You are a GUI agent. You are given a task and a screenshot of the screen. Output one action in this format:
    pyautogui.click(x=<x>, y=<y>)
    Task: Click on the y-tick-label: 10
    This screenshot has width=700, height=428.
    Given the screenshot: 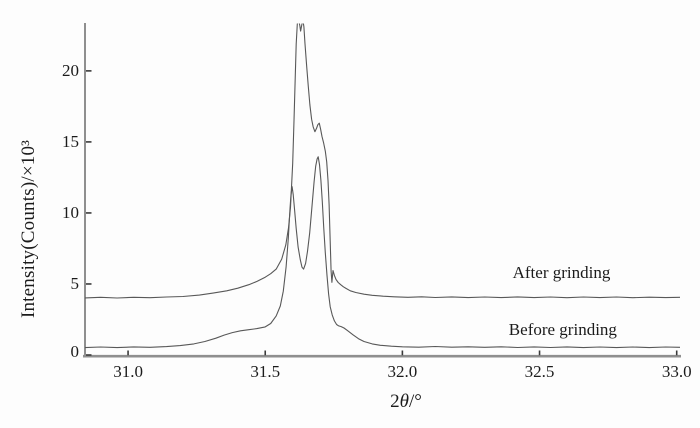 What is the action you would take?
    pyautogui.click(x=70, y=212)
    